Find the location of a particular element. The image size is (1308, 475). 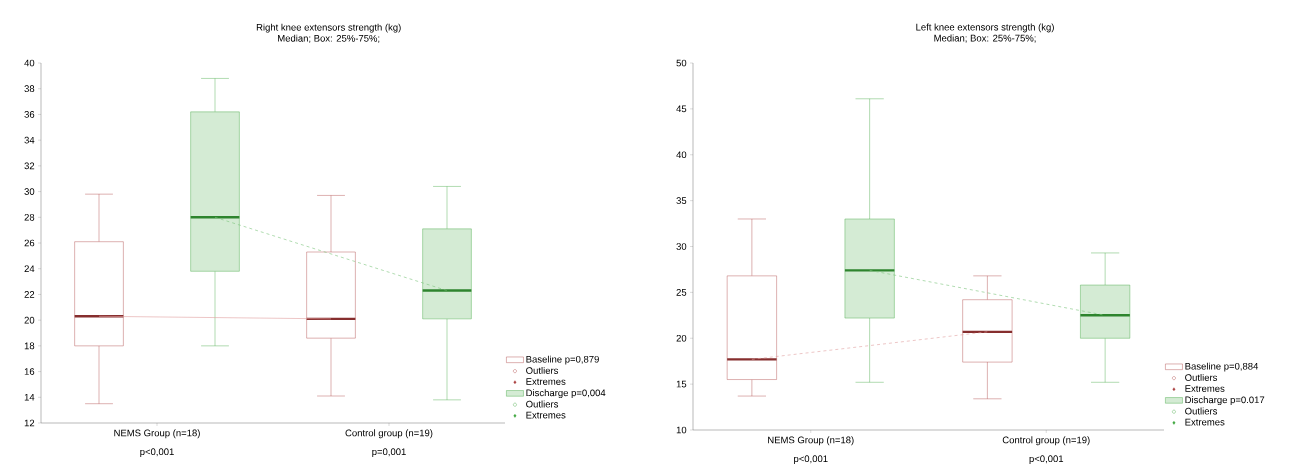

y-tick-label: 45 is located at coordinates (681, 109).